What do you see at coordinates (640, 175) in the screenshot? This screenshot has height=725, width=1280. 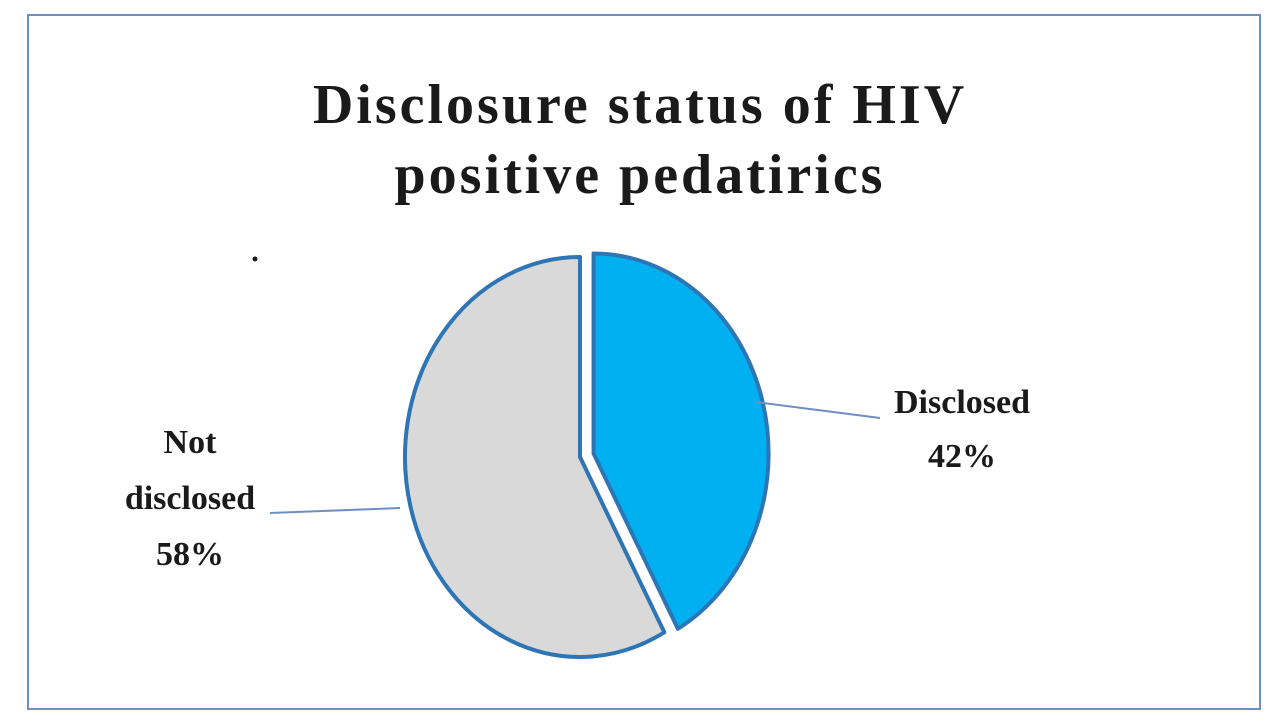 I see `chart-title-line-2: positive pedatirics` at bounding box center [640, 175].